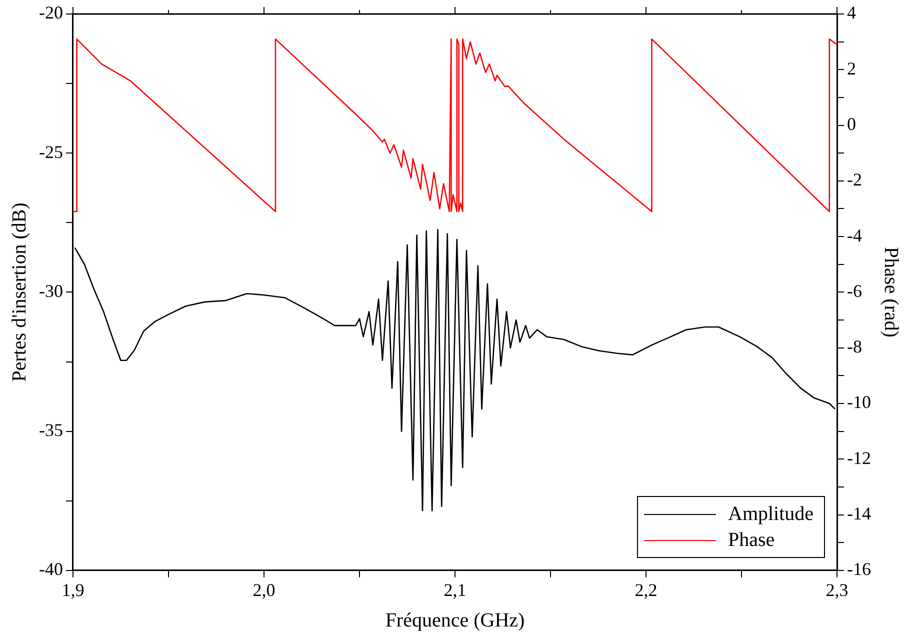 The width and height of the screenshot is (914, 643). Describe the element at coordinates (854, 346) in the screenshot. I see `y2-tick-label: -8` at that location.